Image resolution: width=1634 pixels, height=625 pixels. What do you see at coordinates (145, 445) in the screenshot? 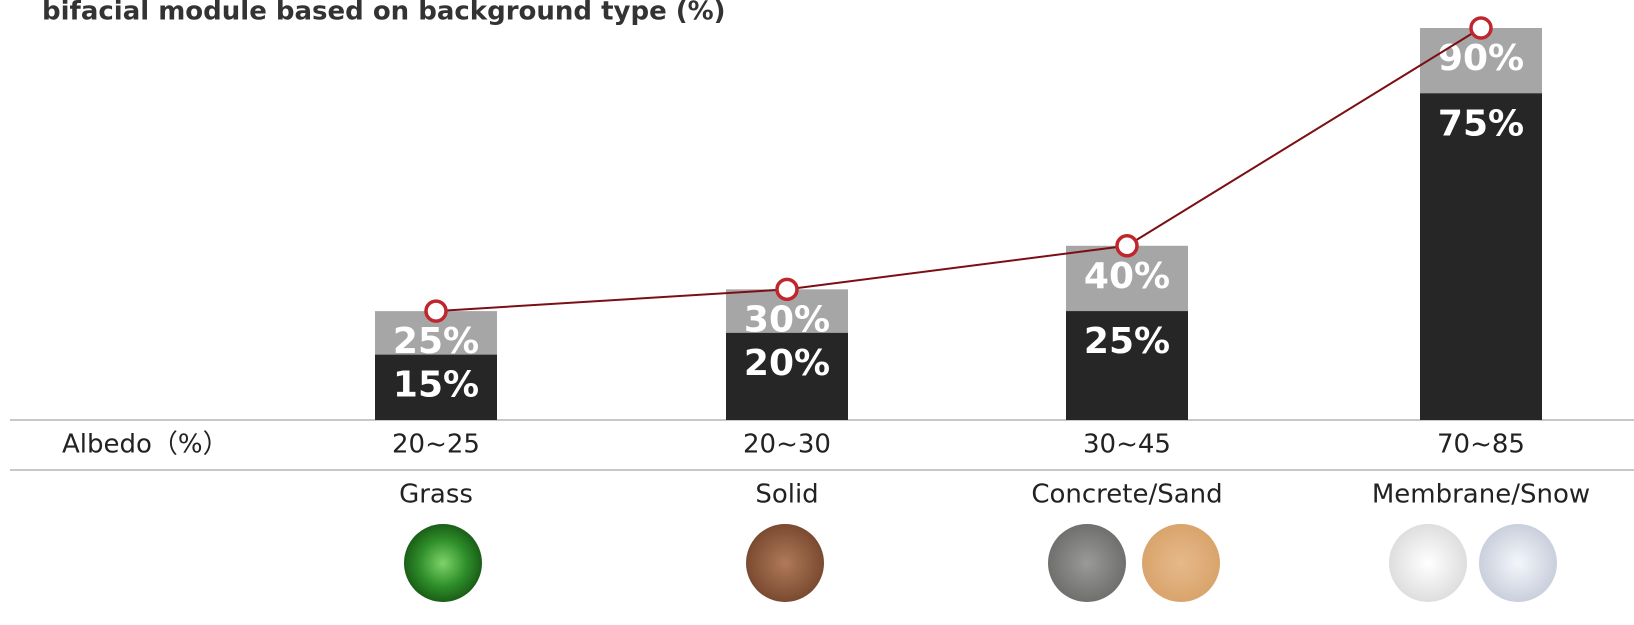
I see `row-label: Albedo（%）` at bounding box center [145, 445].